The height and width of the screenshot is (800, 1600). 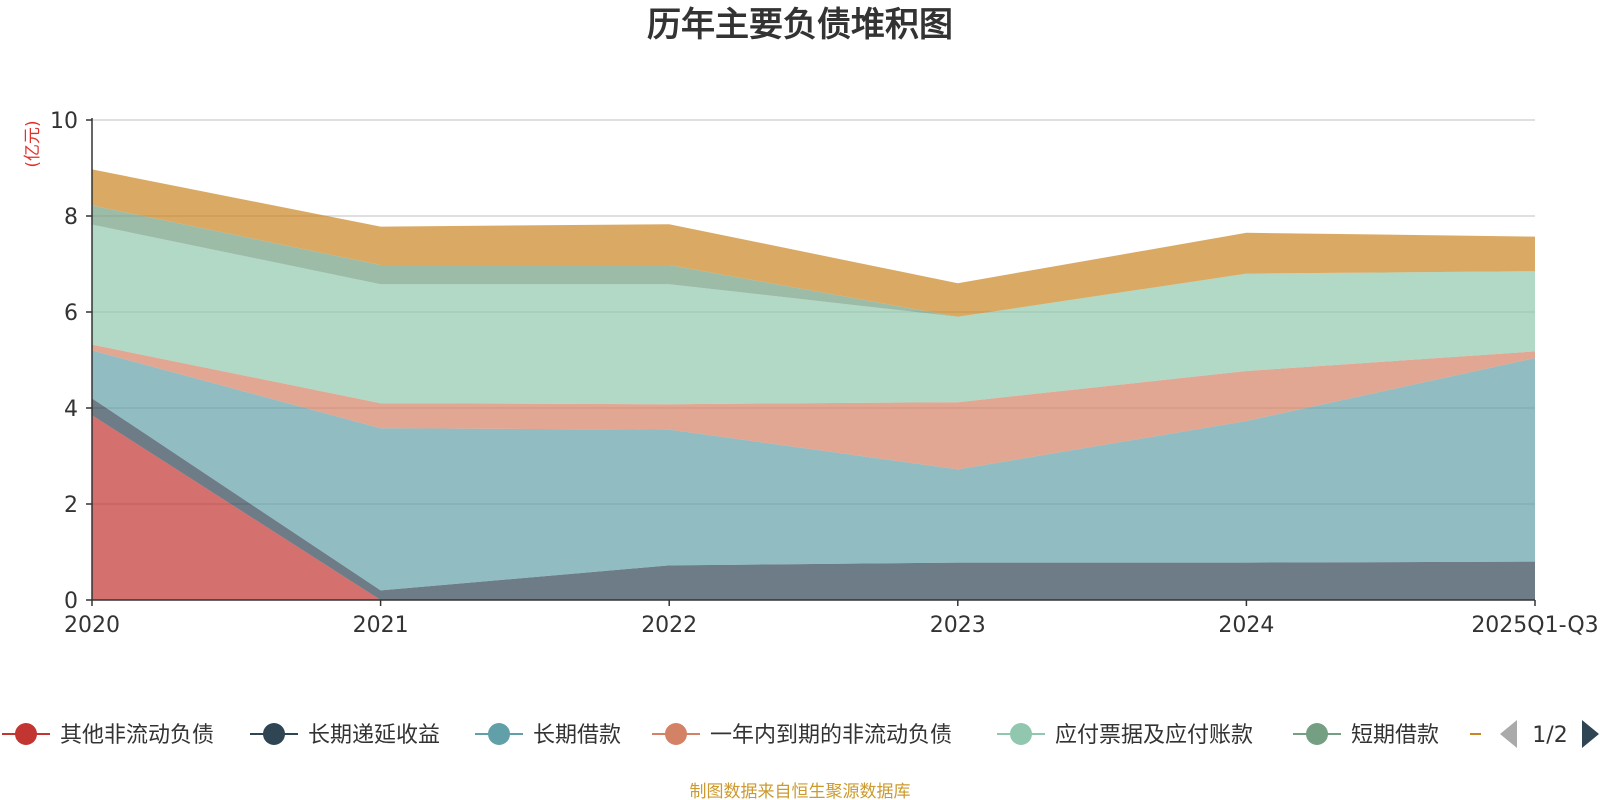 I want to click on legend-item-0: 其他非流动负债, so click(x=108, y=735).